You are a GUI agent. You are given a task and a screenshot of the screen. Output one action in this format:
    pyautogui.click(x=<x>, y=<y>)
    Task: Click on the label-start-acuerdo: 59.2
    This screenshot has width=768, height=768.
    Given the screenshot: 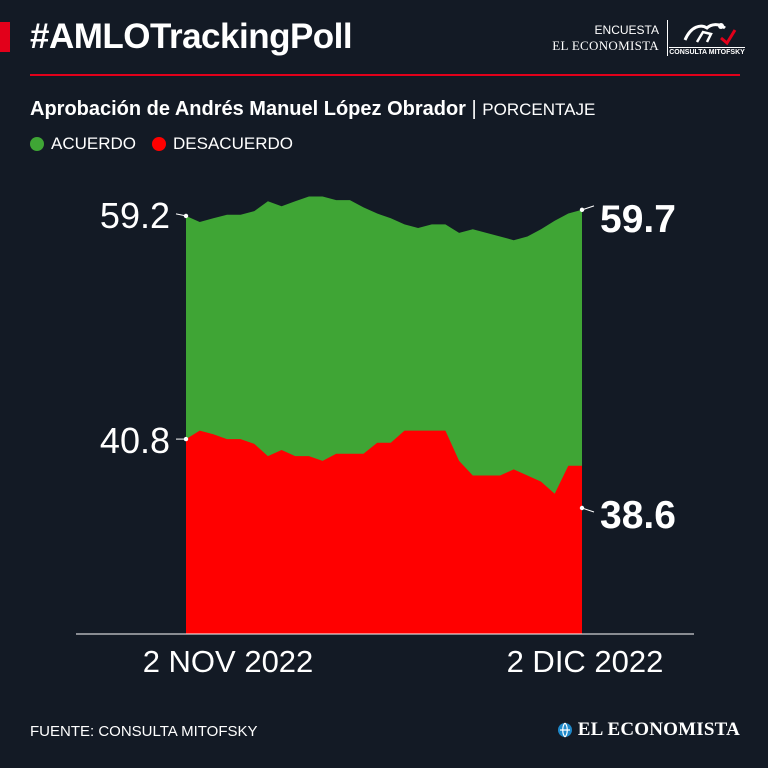 What is the action you would take?
    pyautogui.click(x=135, y=215)
    